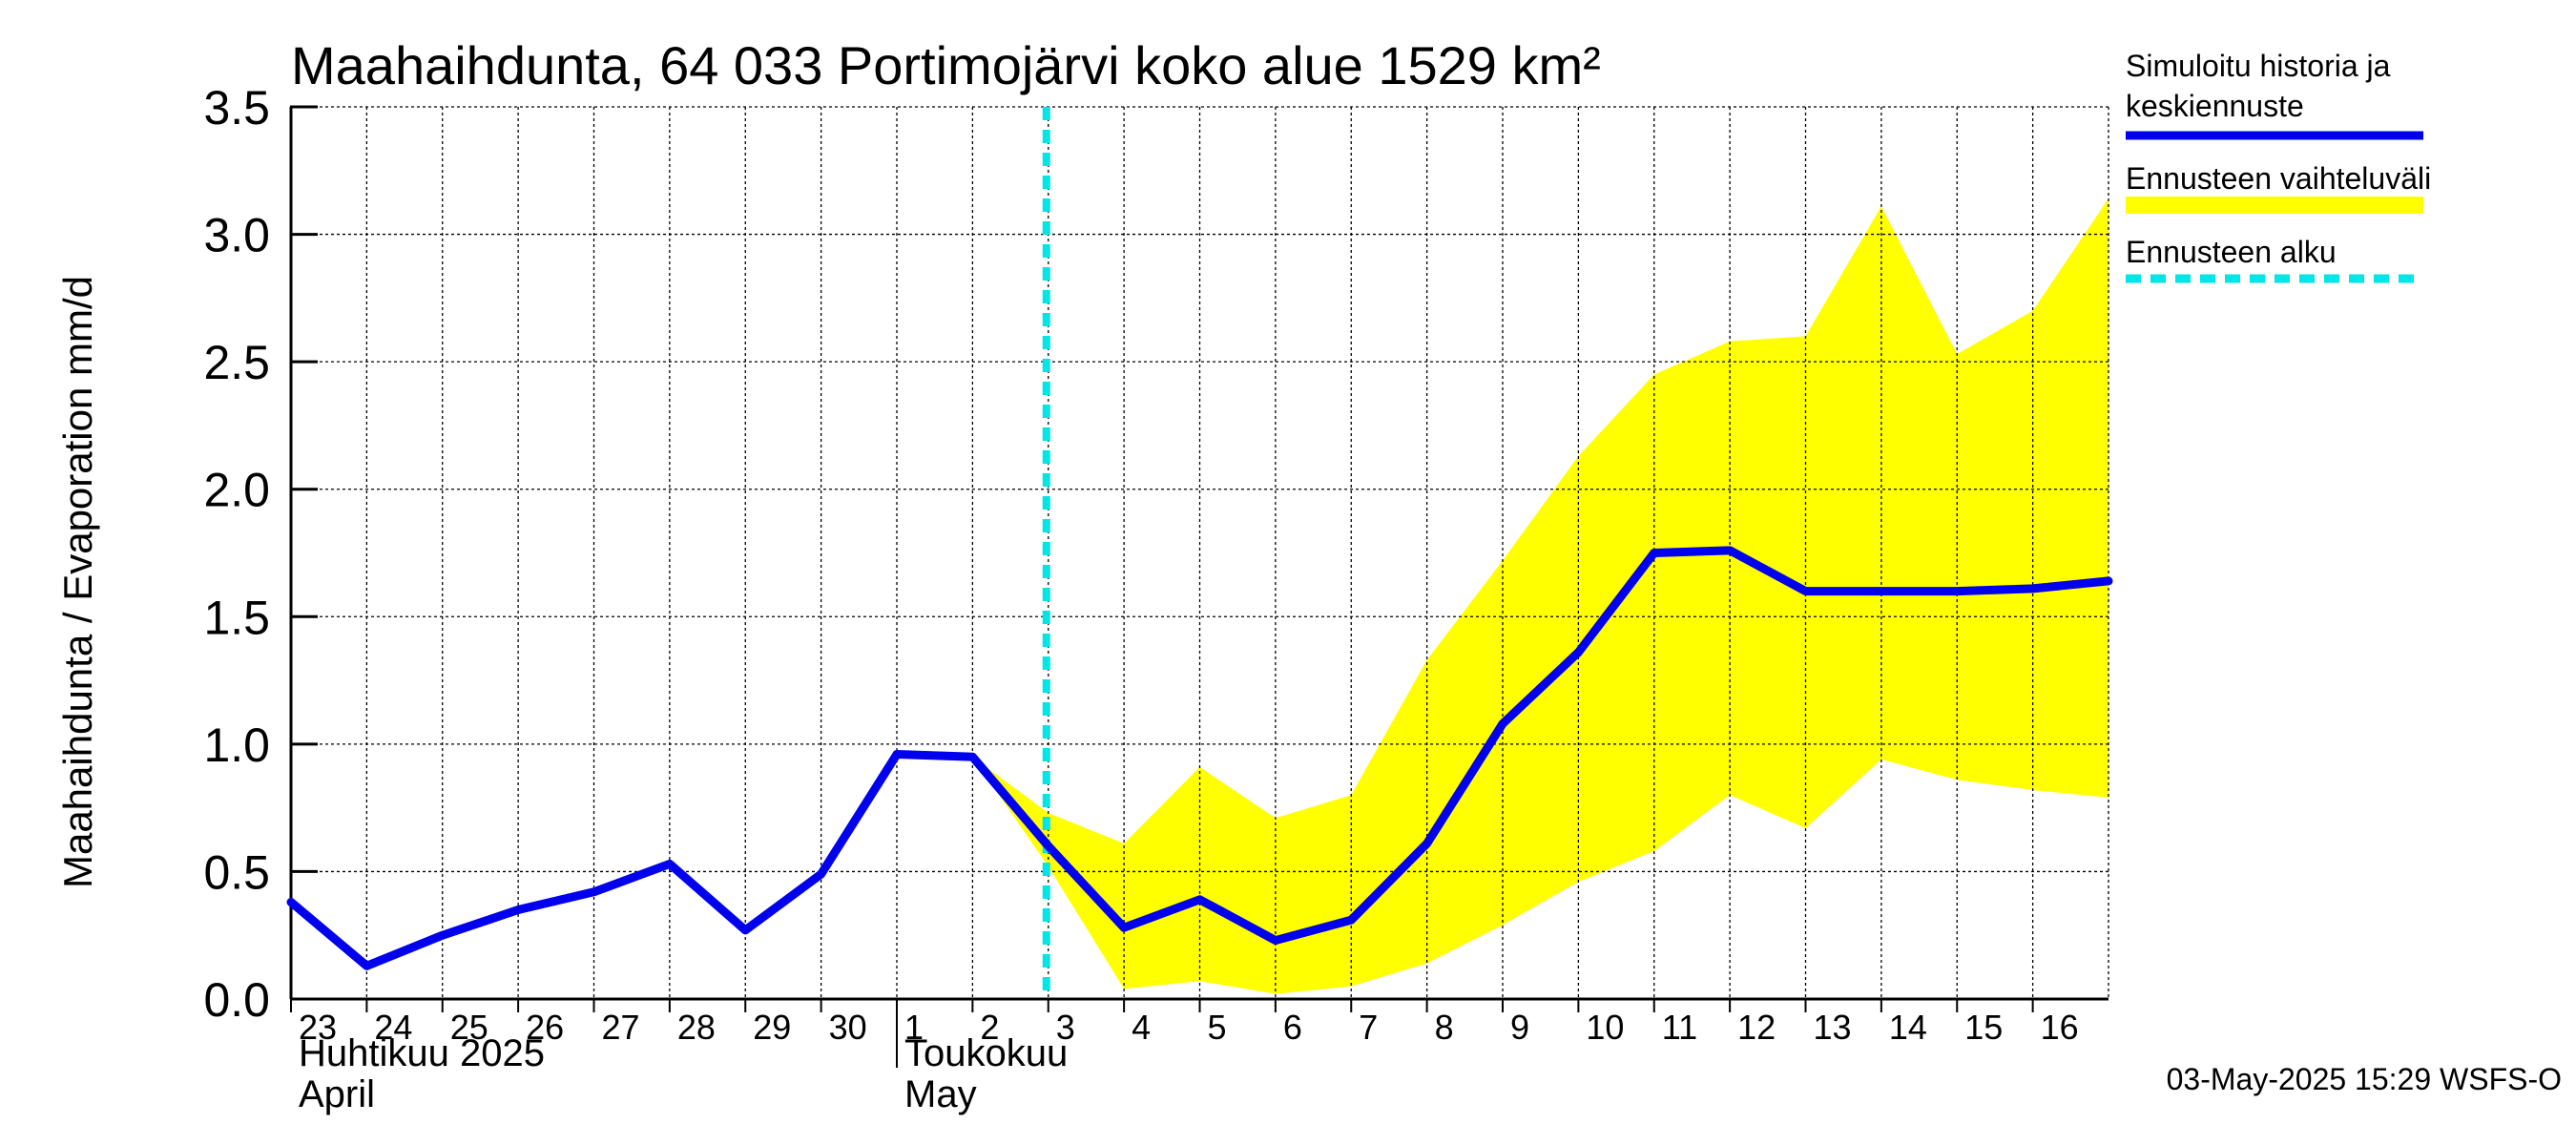  Describe the element at coordinates (621, 1027) in the screenshot. I see `x-tick-label: 27` at that location.